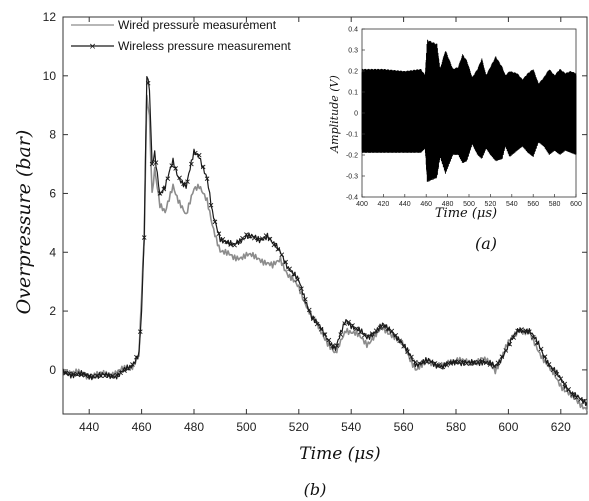  What do you see at coordinates (52, 311) in the screenshot?
I see `main-y-tick-label: 2` at bounding box center [52, 311].